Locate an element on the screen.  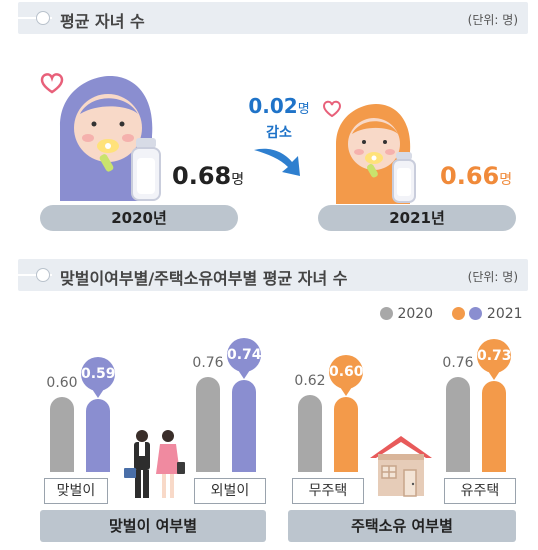
category-label-무주택: 무주택 is located at coordinates (328, 491).